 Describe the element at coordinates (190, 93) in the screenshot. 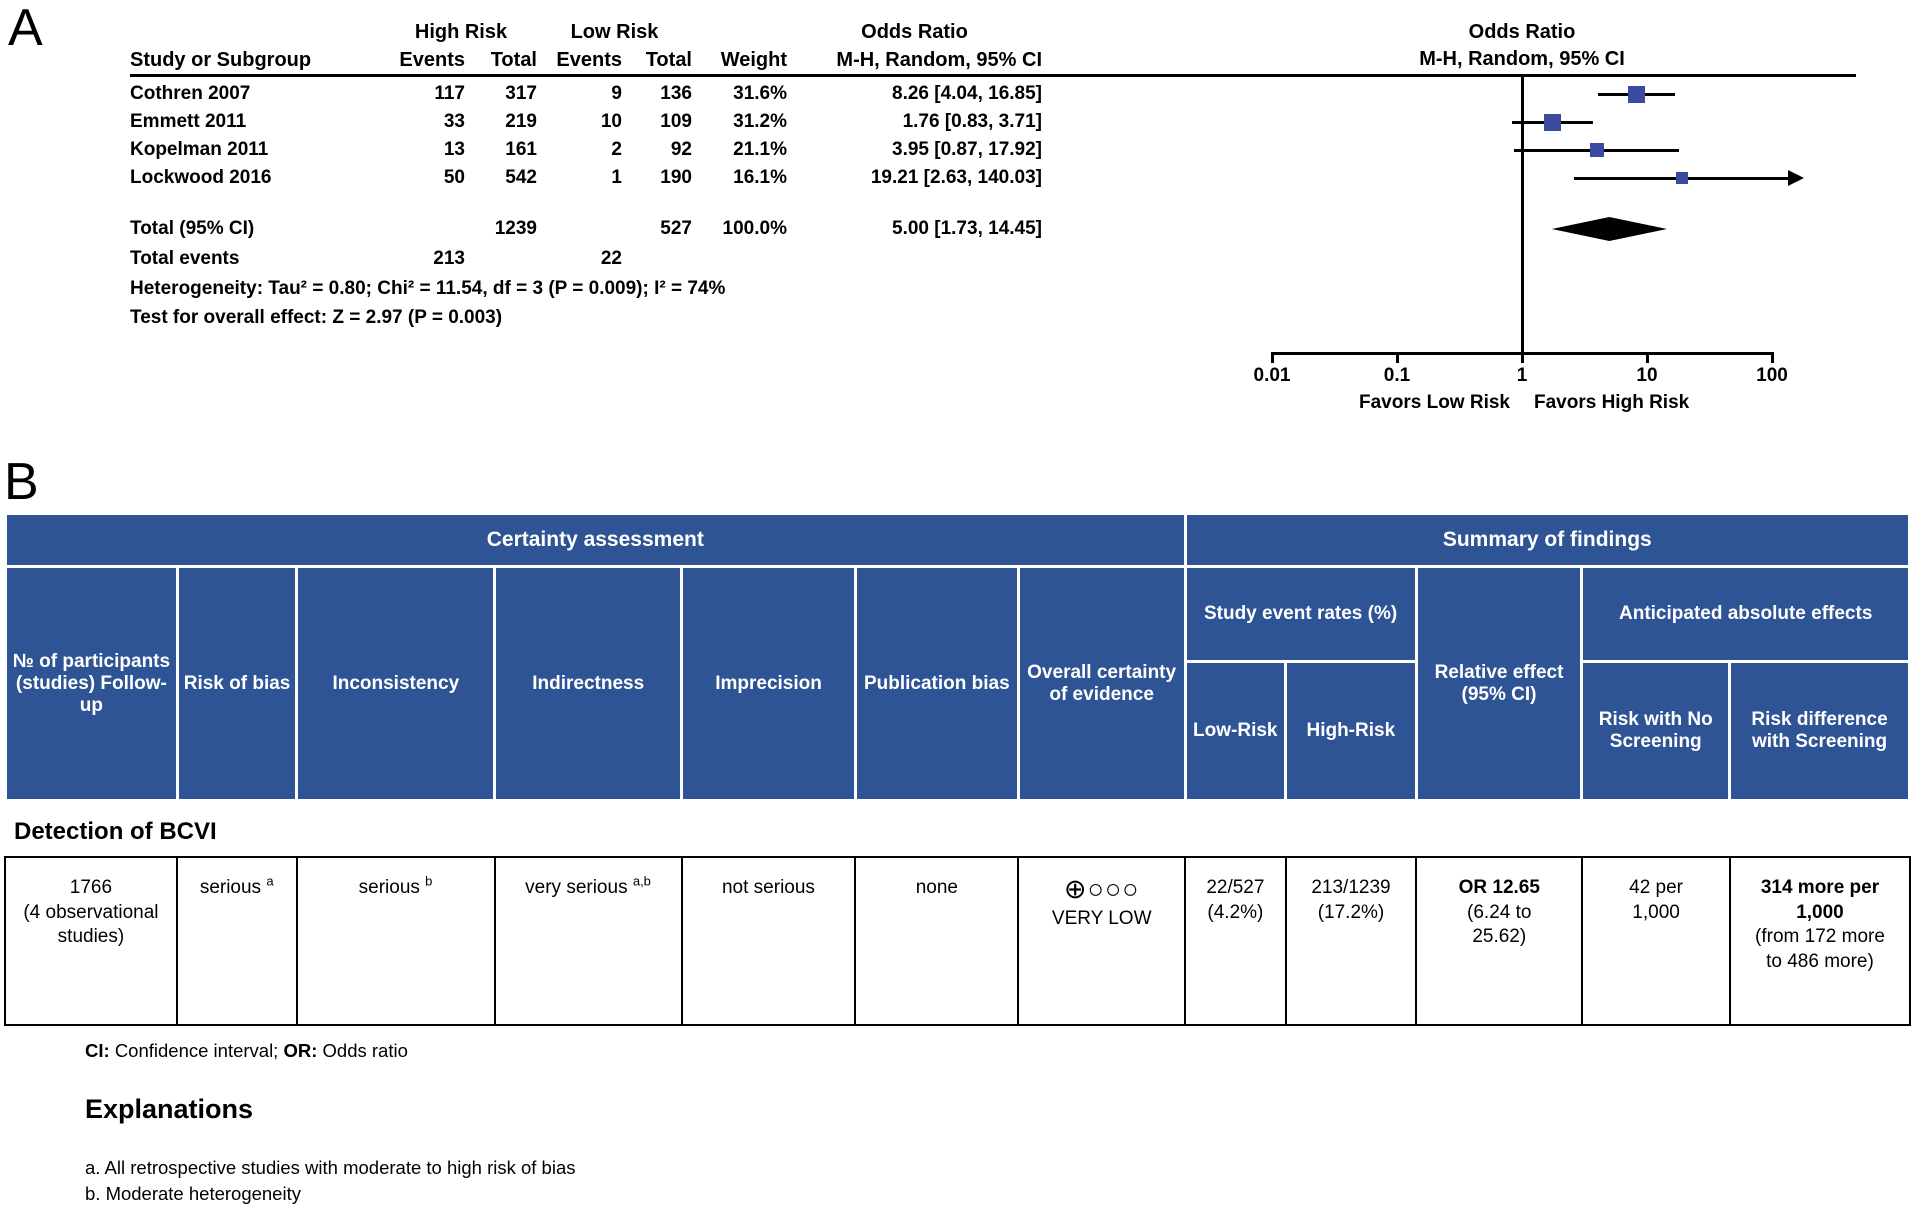

I see `study-name: Cothren 2007` at that location.